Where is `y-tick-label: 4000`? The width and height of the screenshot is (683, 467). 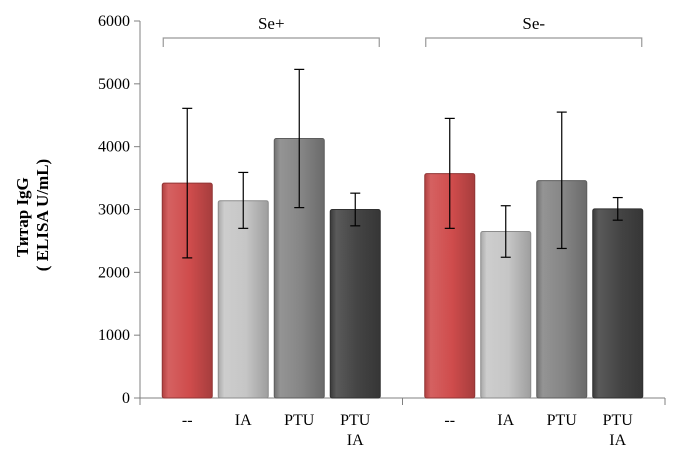
y-tick-label: 4000 is located at coordinates (114, 147).